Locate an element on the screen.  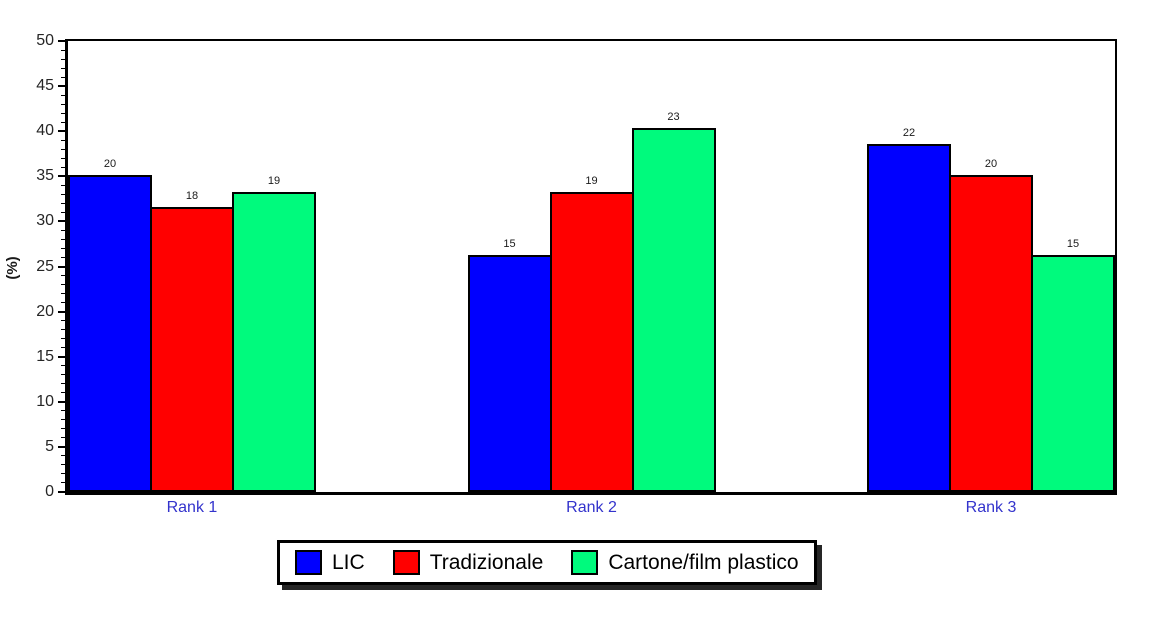
legend-item: Tradizionale is located at coordinates (468, 562).